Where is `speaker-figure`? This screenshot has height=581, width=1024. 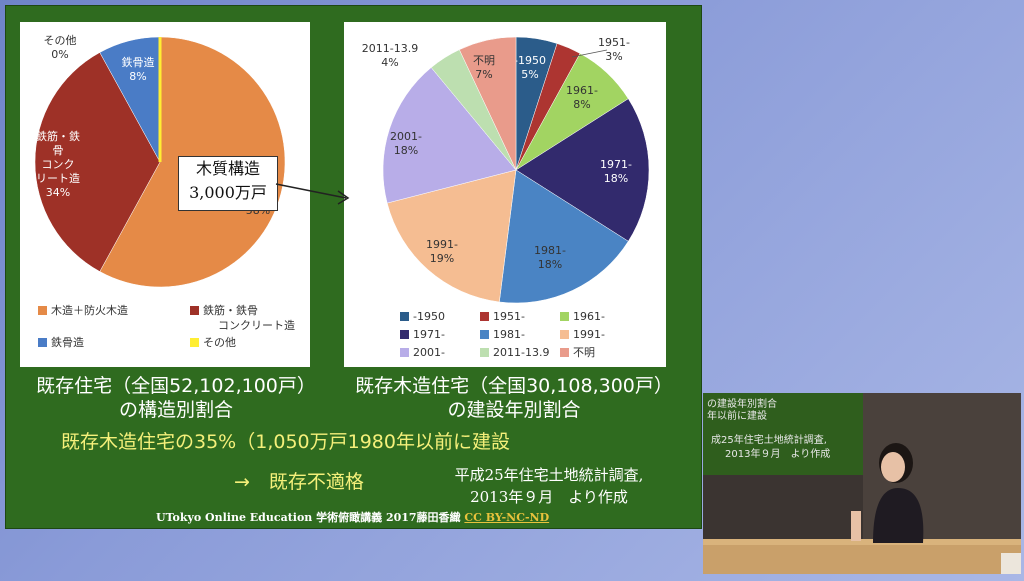 speaker-figure is located at coordinates (862, 483).